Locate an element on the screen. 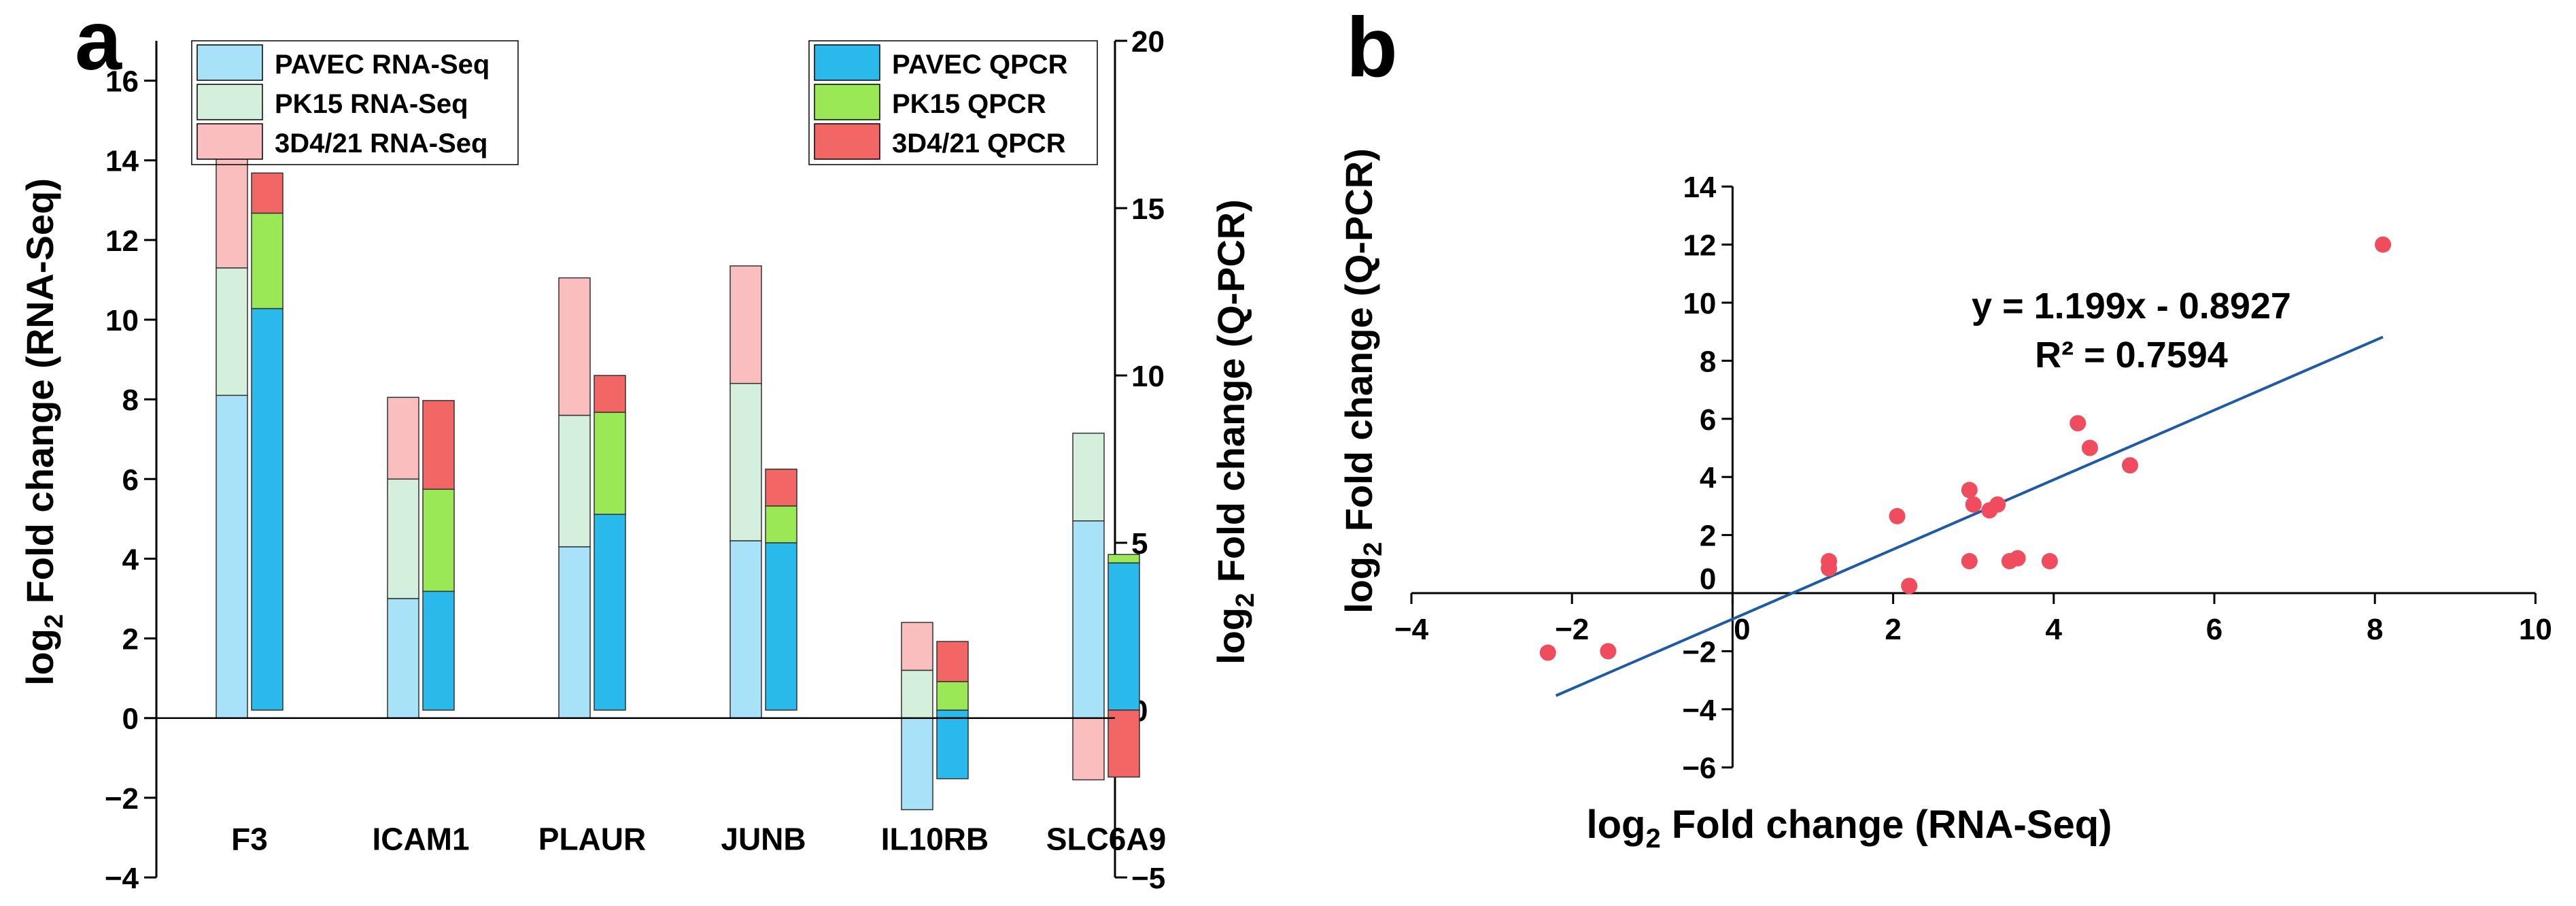 The height and width of the screenshot is (906, 2576). y-tick-label-left: 0 is located at coordinates (130, 719).